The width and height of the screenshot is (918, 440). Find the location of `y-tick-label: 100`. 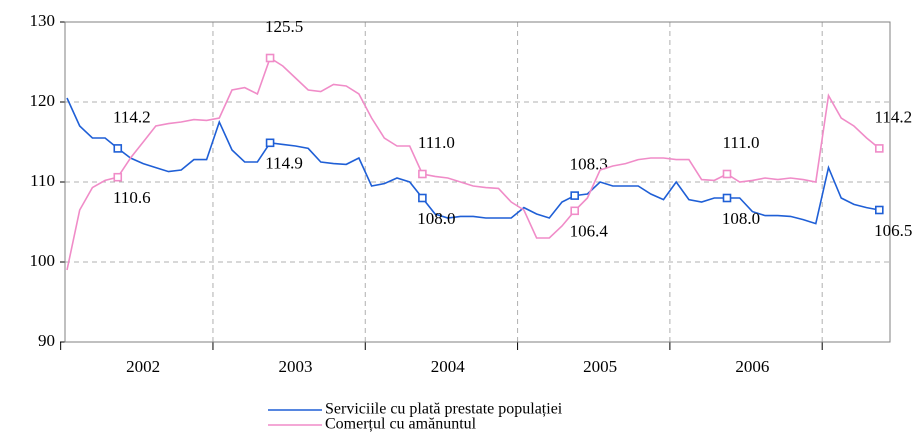

y-tick-label: 100 is located at coordinates (43, 260).